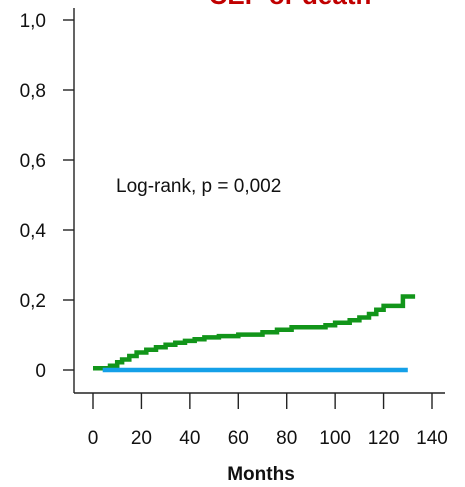 The width and height of the screenshot is (465, 487). Describe the element at coordinates (40, 371) in the screenshot. I see `y-tick-label: 0` at that location.